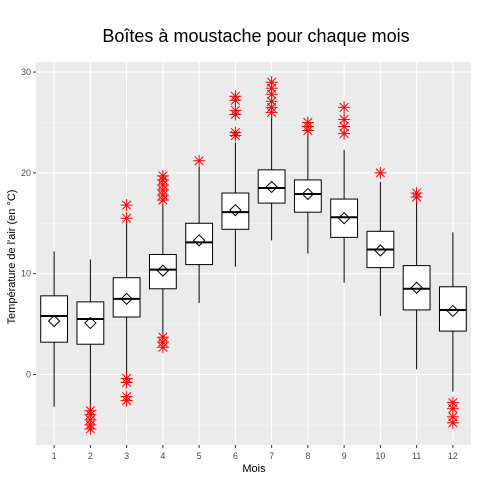  Describe the element at coordinates (254, 469) in the screenshot. I see `x-axis-label: Mois` at that location.